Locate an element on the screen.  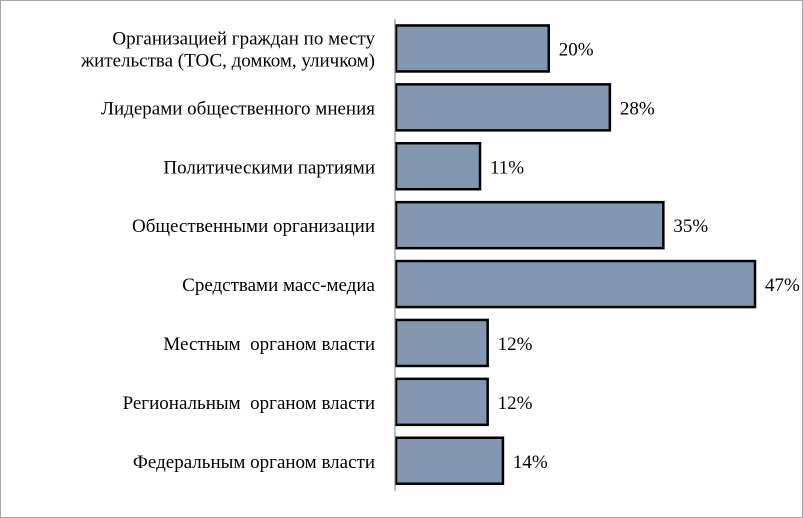
category-label: жительства (ТОС, домком, уличком) is located at coordinates (227, 60).